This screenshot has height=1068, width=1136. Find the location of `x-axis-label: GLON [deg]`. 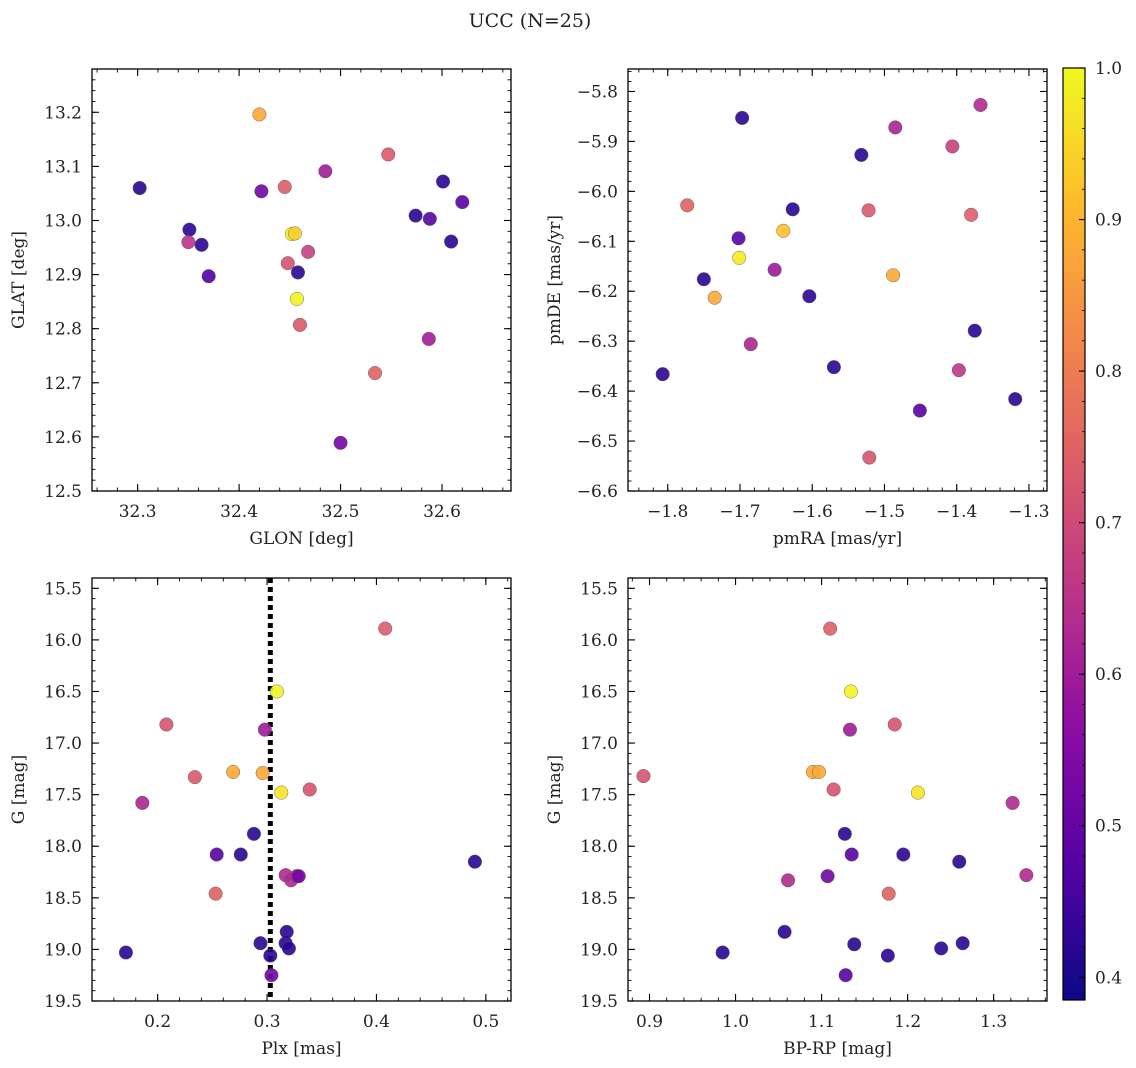

x-axis-label: GLON [deg] is located at coordinates (301, 539).